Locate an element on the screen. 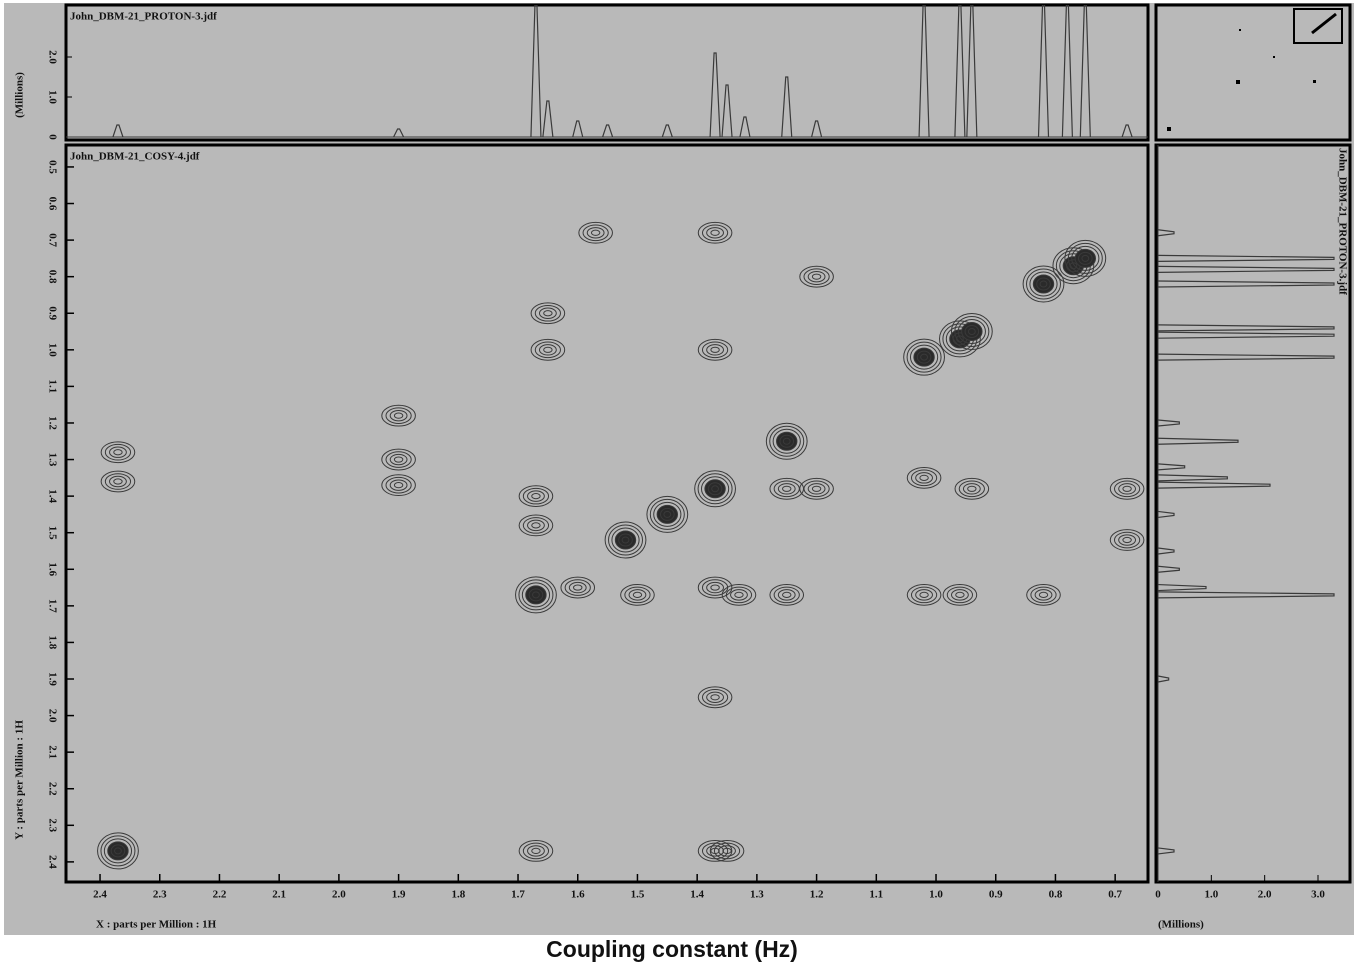  right-frame is located at coordinates (1253, 513).